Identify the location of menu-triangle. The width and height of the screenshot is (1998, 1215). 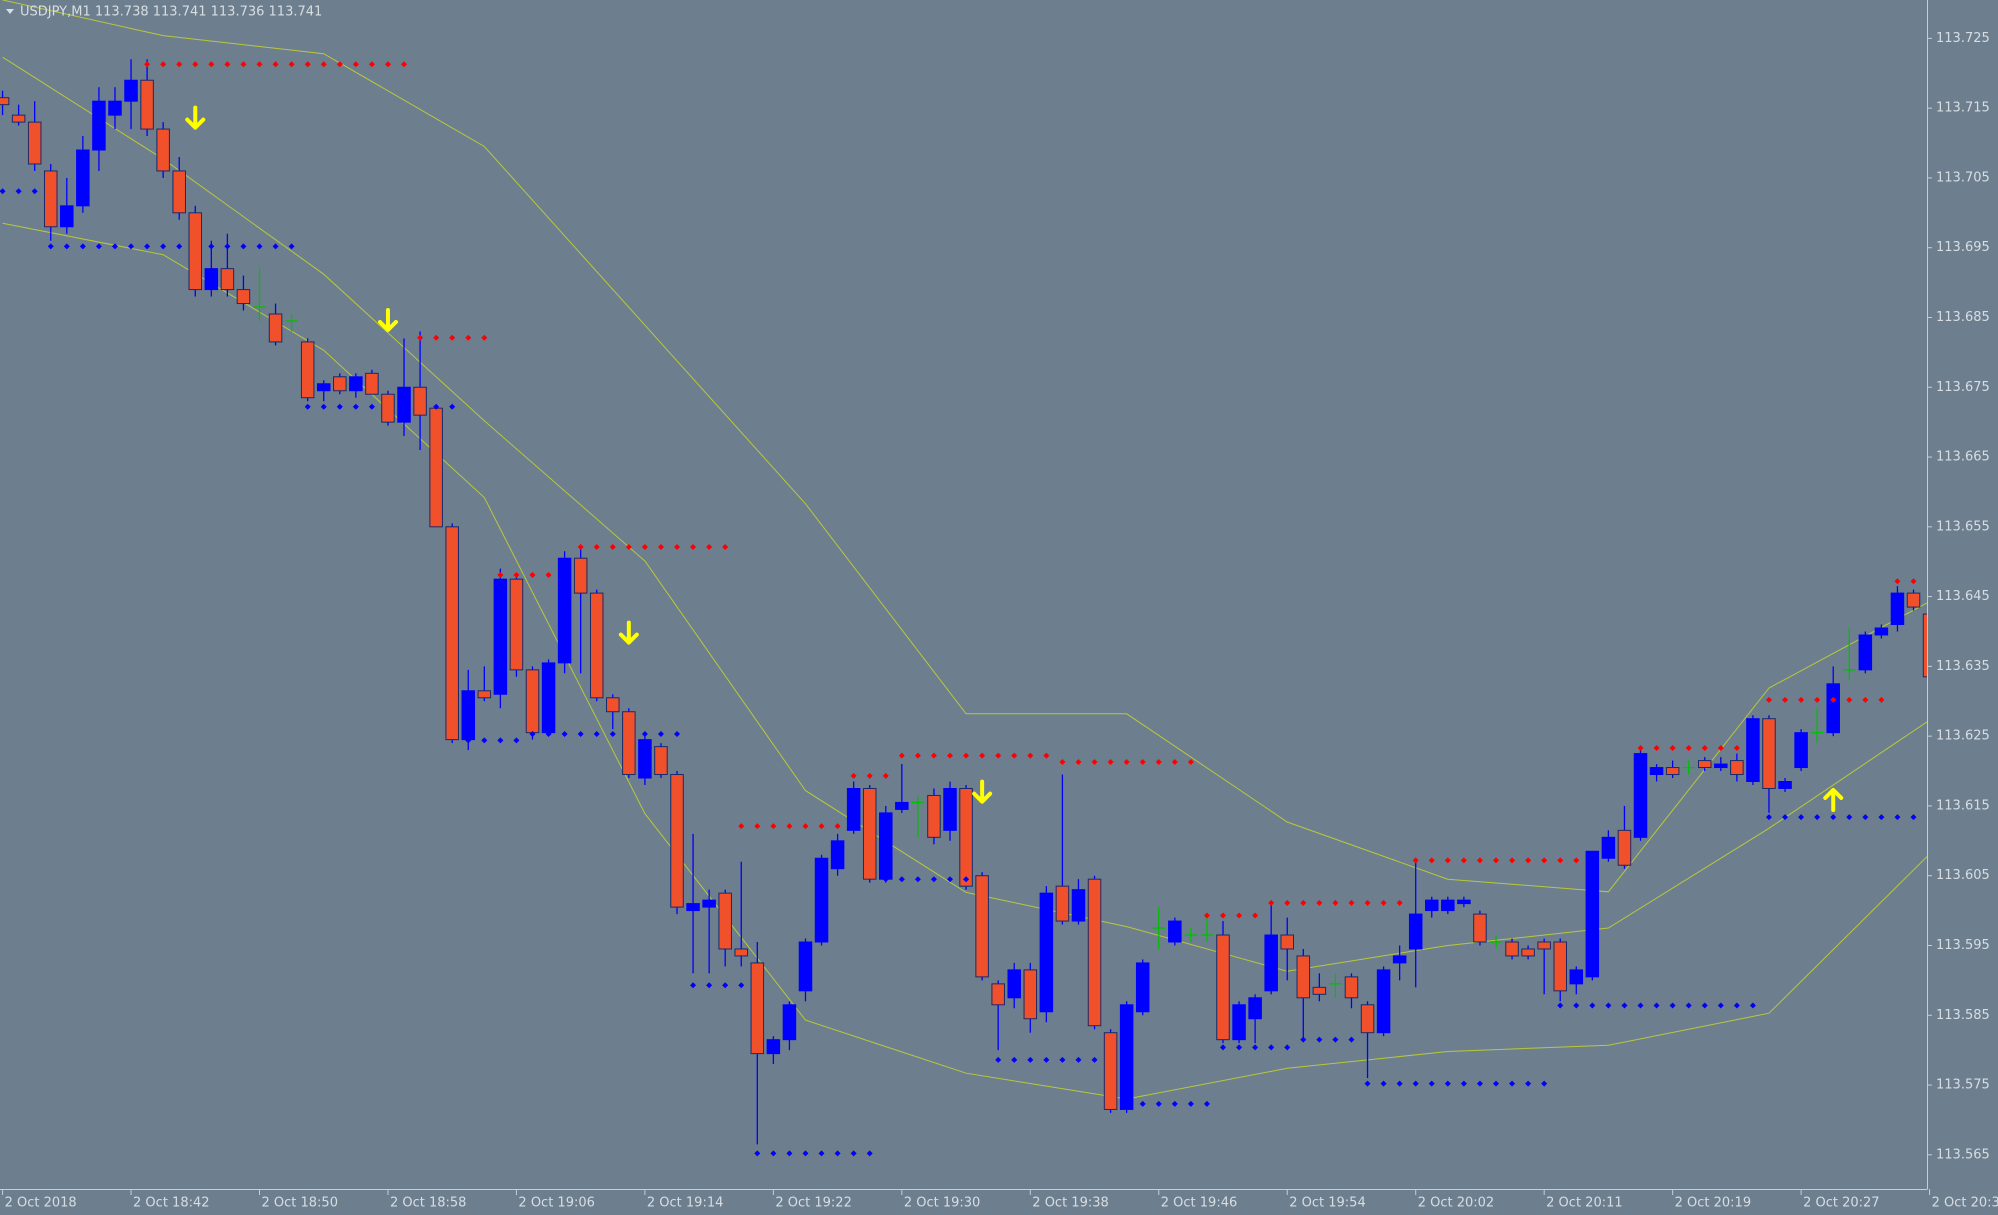
(10, 11).